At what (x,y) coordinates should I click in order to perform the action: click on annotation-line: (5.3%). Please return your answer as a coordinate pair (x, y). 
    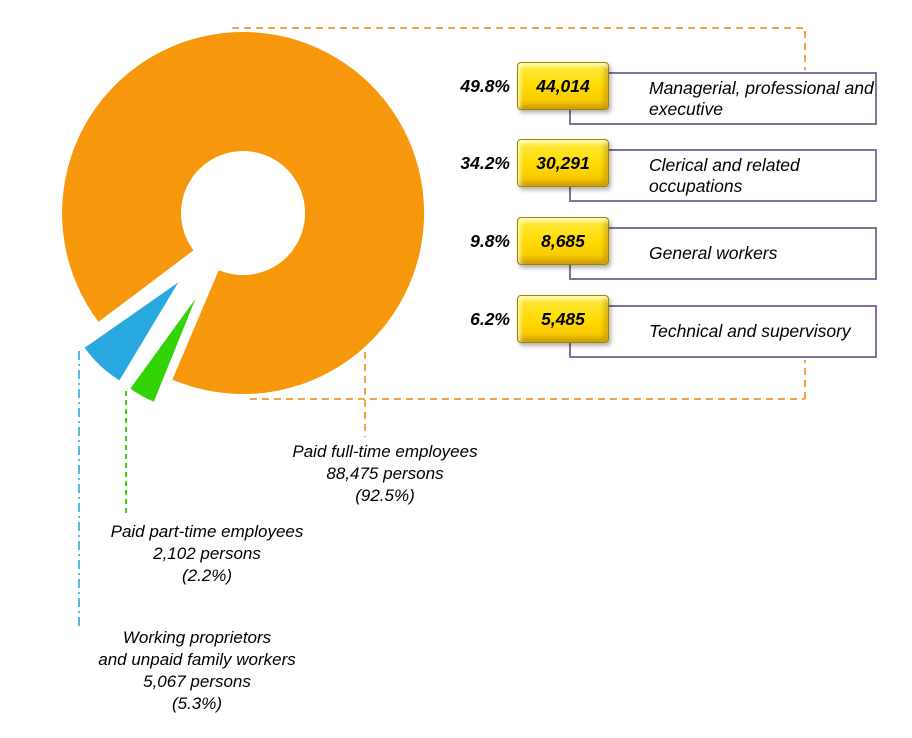
    Looking at the image, I should click on (197, 703).